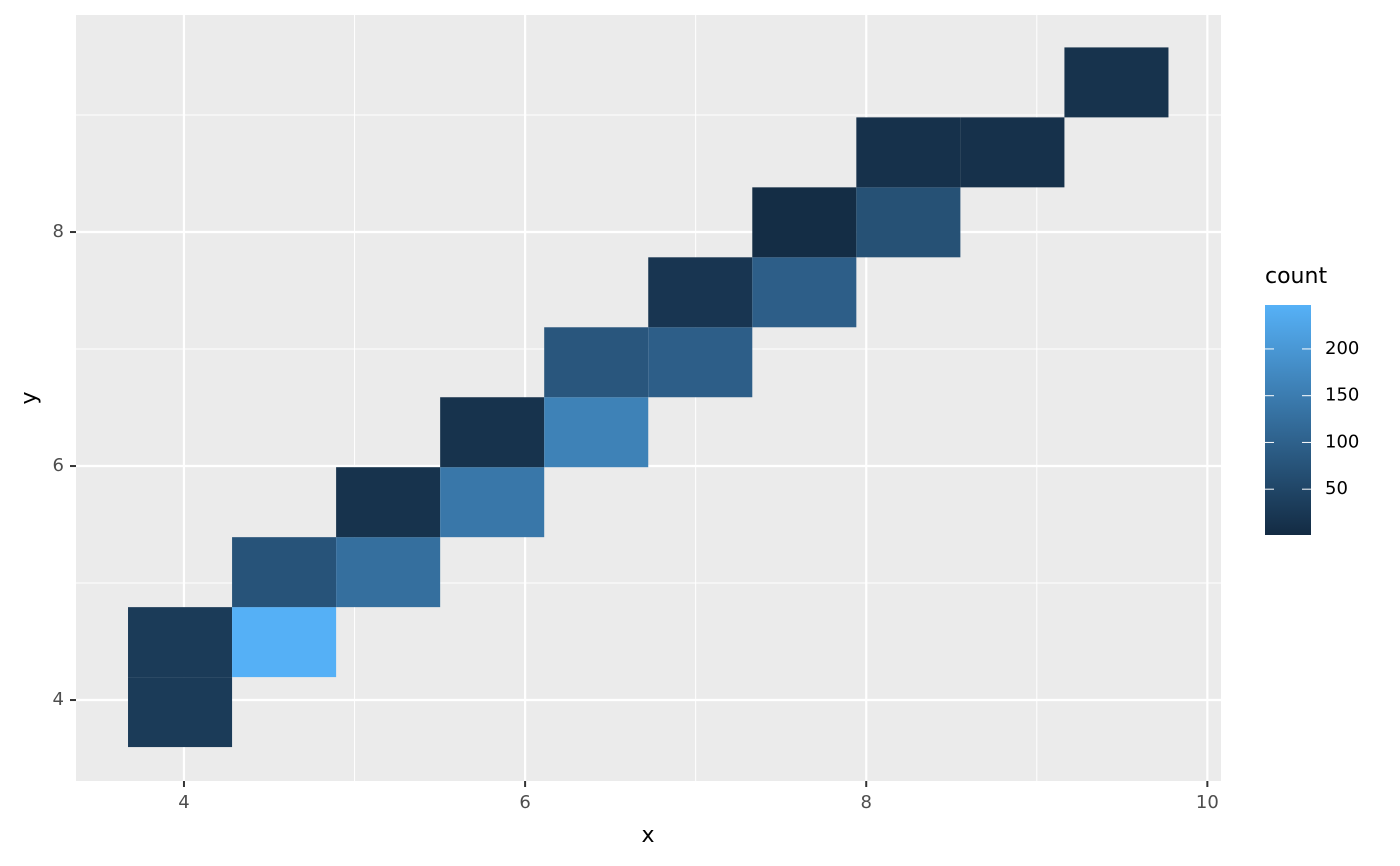 This screenshot has height=866, width=1400. I want to click on colorbar-label: 50, so click(1336, 488).